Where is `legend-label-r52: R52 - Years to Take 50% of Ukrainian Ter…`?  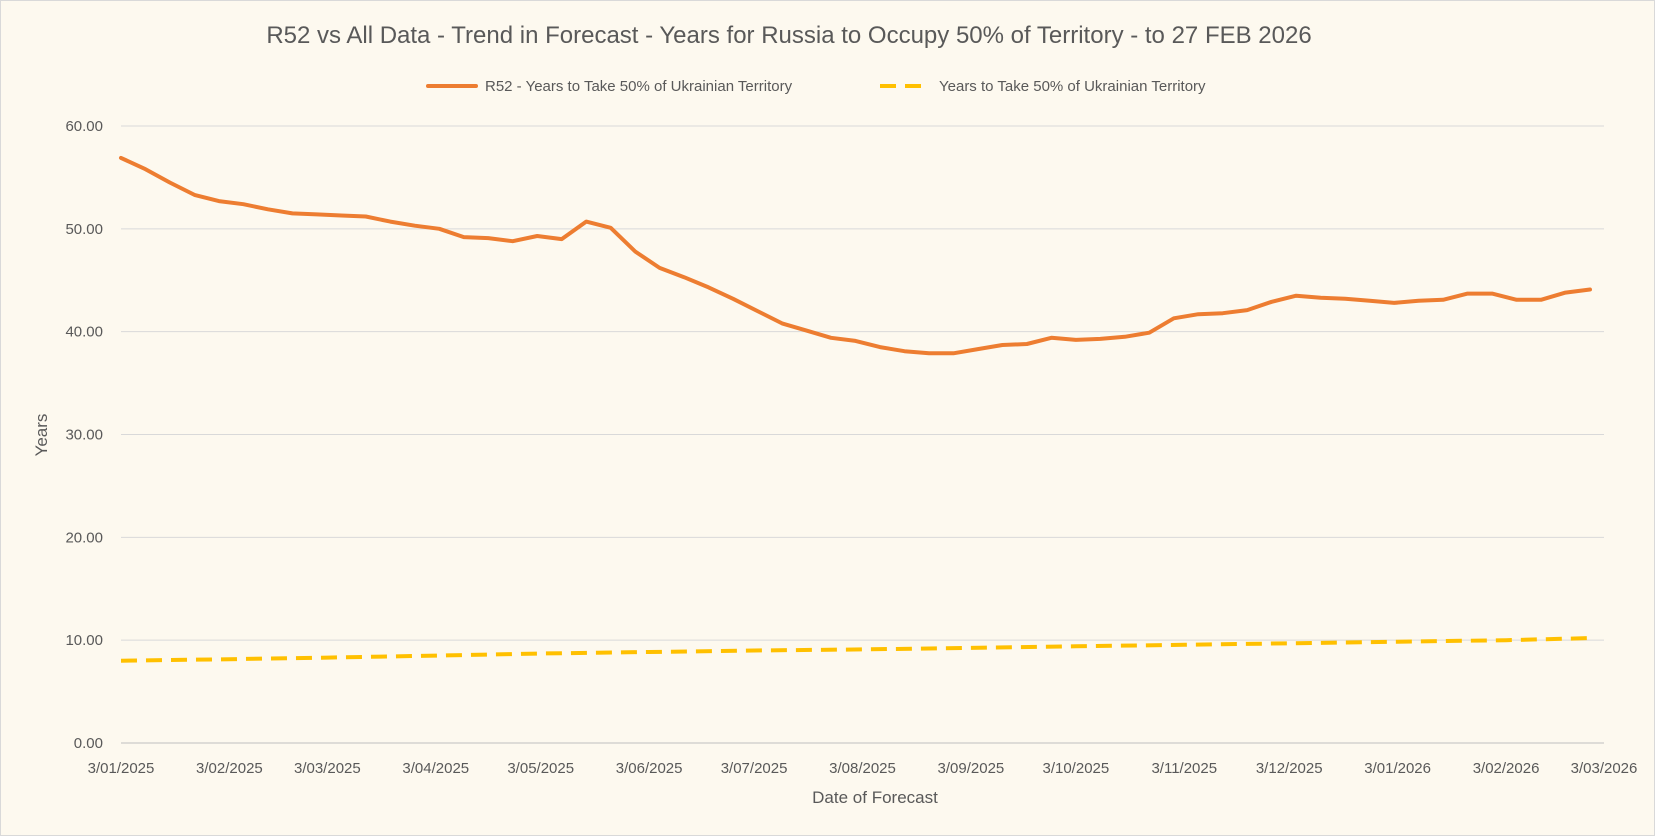 legend-label-r52: R52 - Years to Take 50% of Ukrainian Ter… is located at coordinates (639, 86).